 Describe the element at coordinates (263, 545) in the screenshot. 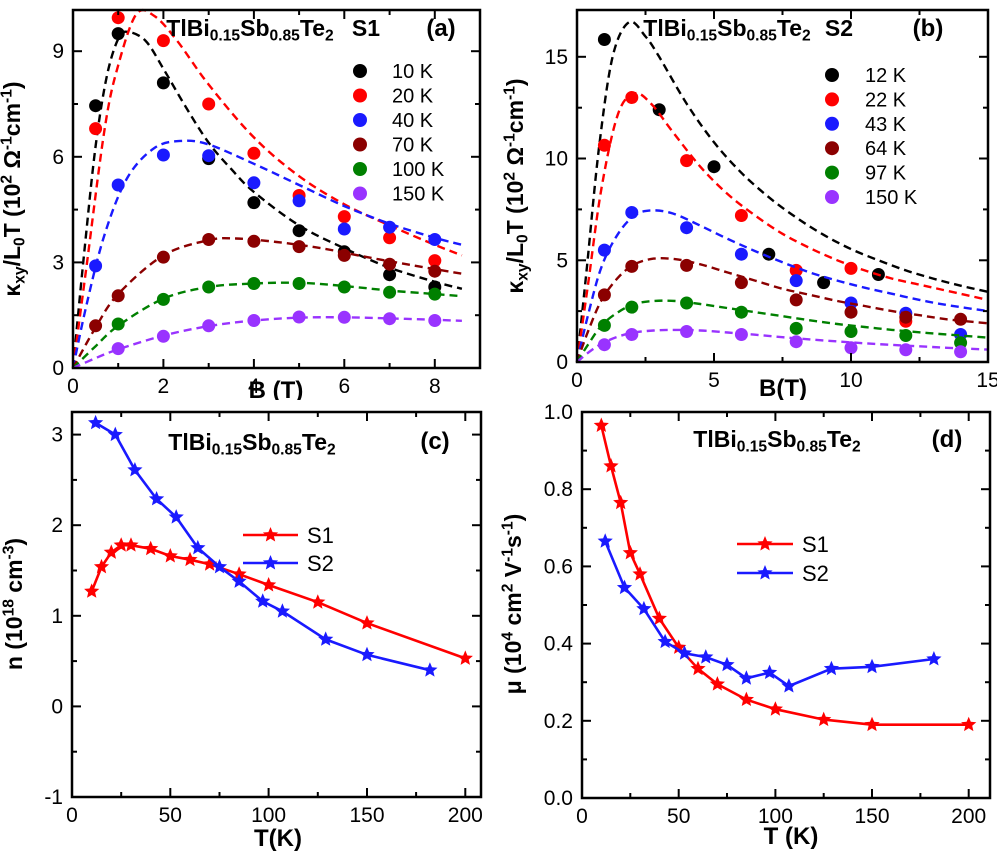

I see `panel-c-series-s2` at that location.